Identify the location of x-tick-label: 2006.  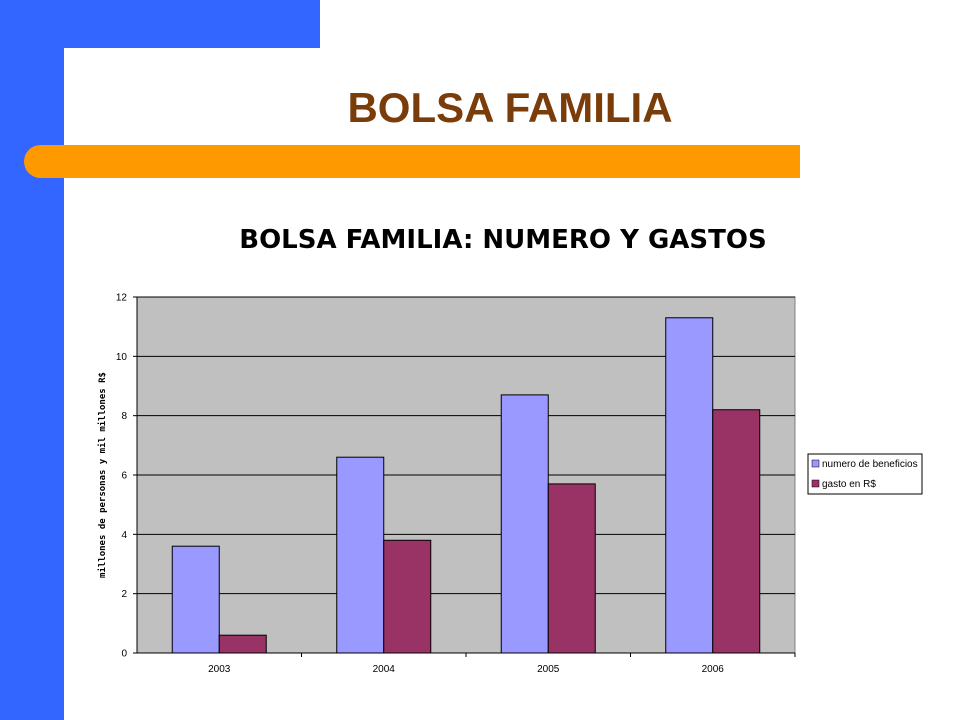
(713, 669).